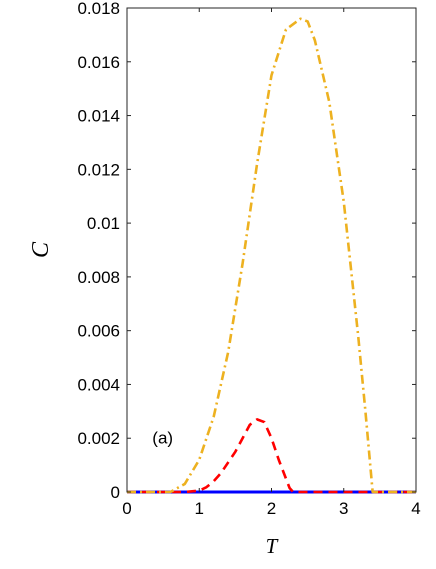 Image resolution: width=436 pixels, height=569 pixels. What do you see at coordinates (126, 508) in the screenshot?
I see `x-tick-label: 0` at bounding box center [126, 508].